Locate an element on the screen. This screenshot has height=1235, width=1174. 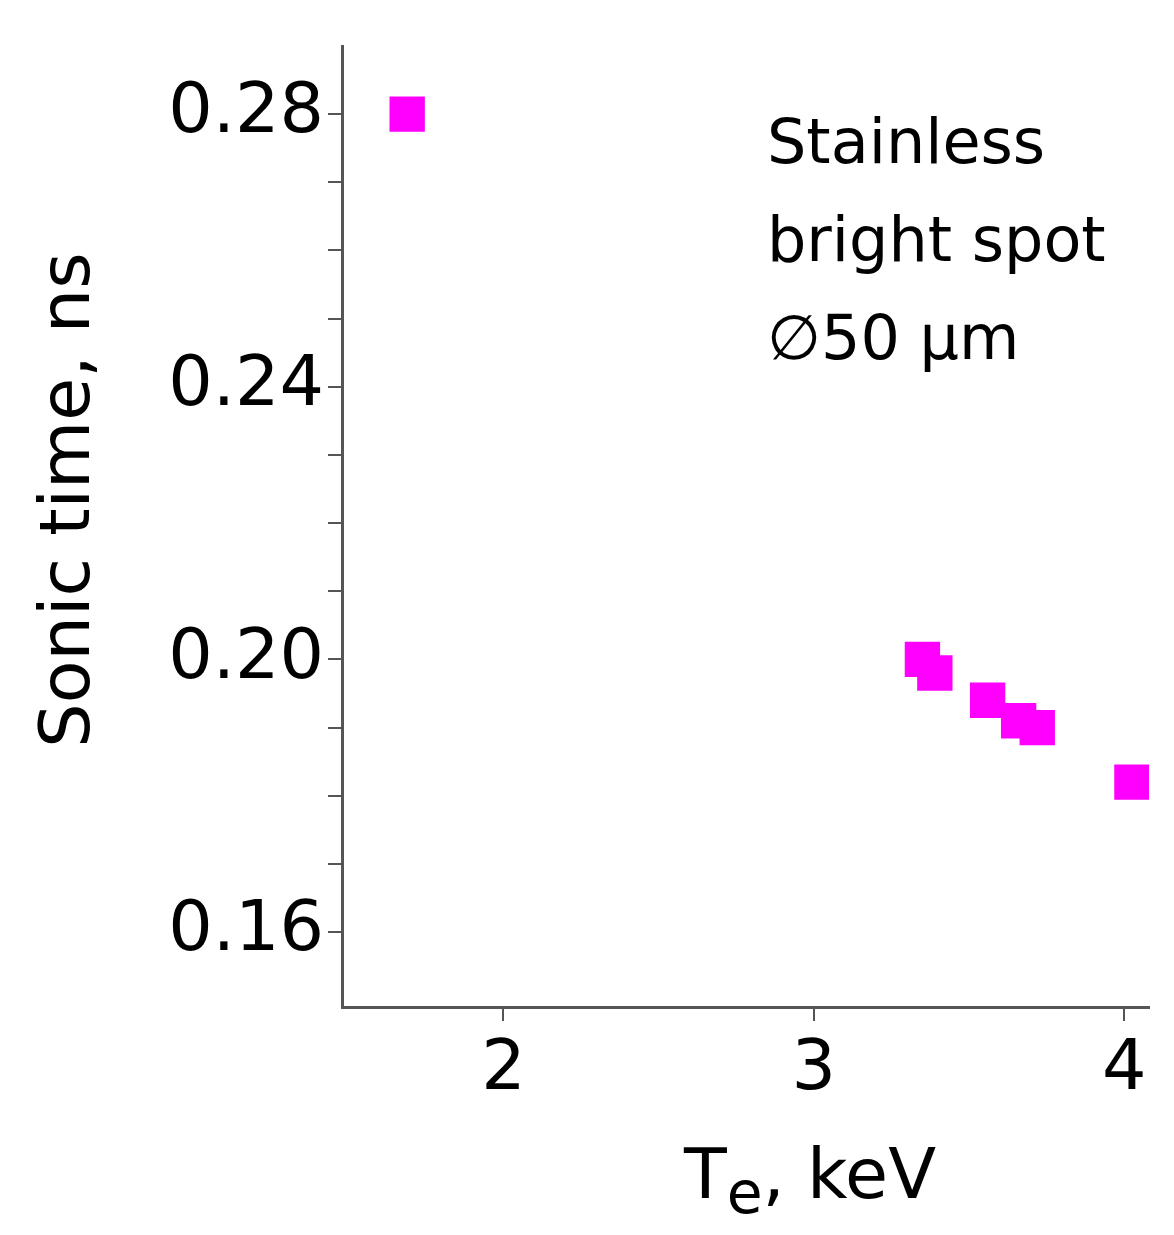
x-tick-label: 4 is located at coordinates (1124, 1065).